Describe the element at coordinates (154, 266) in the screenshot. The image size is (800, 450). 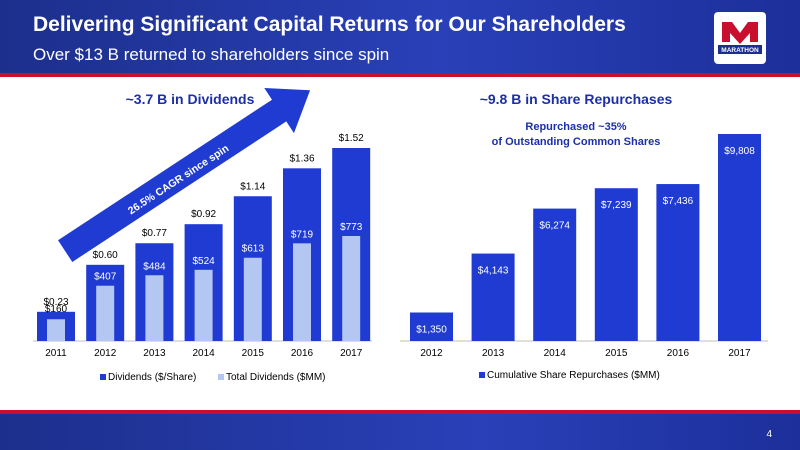
I see `total-dividends-label: $484` at that location.